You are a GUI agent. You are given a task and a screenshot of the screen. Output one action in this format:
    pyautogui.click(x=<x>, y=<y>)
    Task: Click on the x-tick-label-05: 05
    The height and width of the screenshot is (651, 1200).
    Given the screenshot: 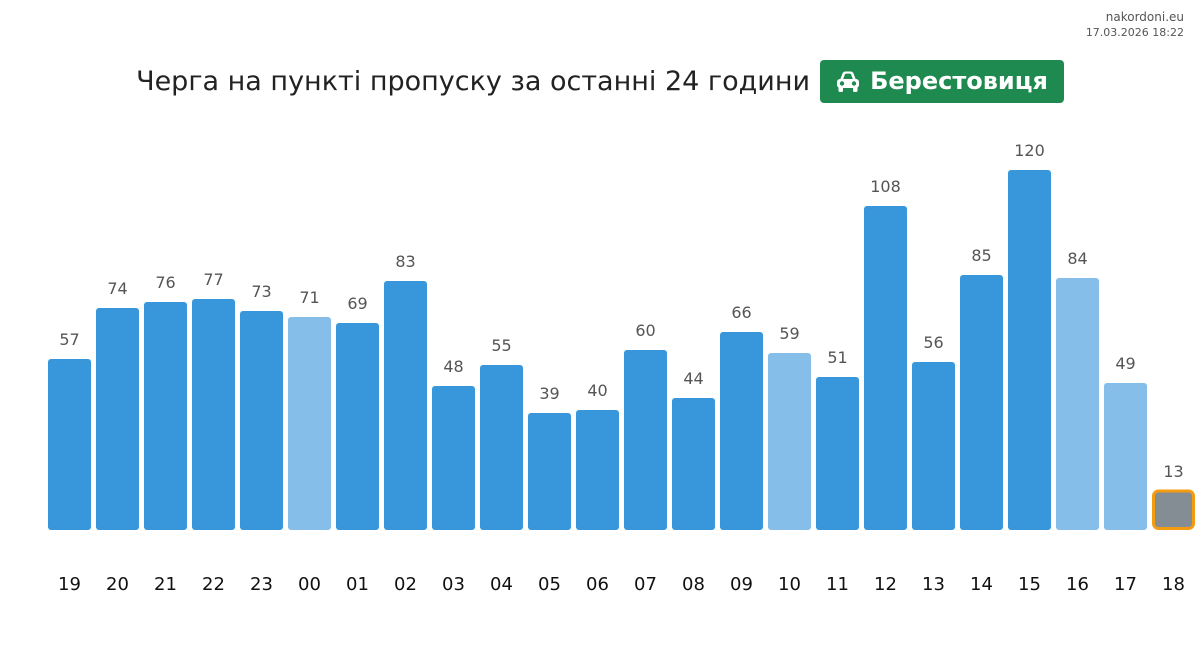 What is the action you would take?
    pyautogui.click(x=549, y=584)
    